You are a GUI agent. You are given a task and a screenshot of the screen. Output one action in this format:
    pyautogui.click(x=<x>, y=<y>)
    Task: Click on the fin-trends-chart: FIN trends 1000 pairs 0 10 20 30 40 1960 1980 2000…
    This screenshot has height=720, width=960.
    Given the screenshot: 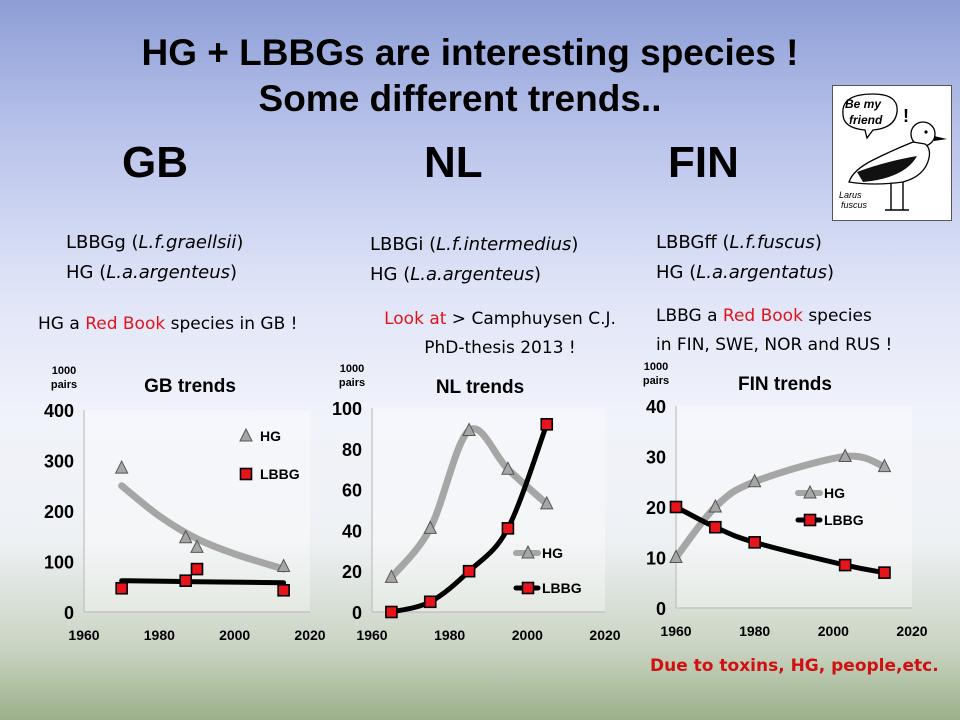 What is the action you would take?
    pyautogui.click(x=785, y=500)
    